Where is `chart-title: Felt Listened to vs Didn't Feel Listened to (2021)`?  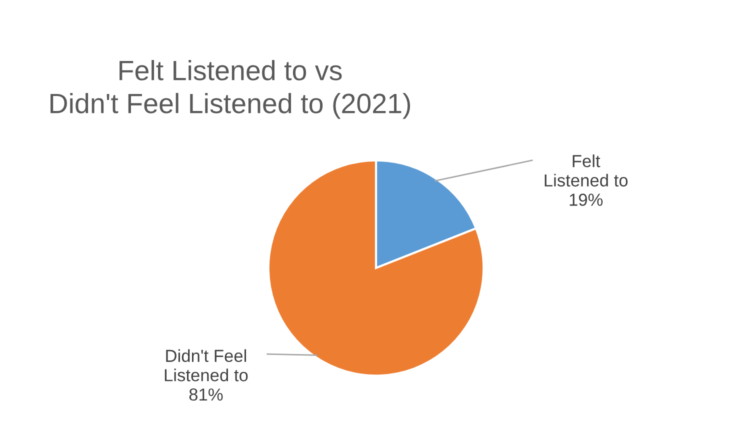
chart-title: Felt Listened to vs Didn't Feel Listened to (2021) is located at coordinates (230, 89).